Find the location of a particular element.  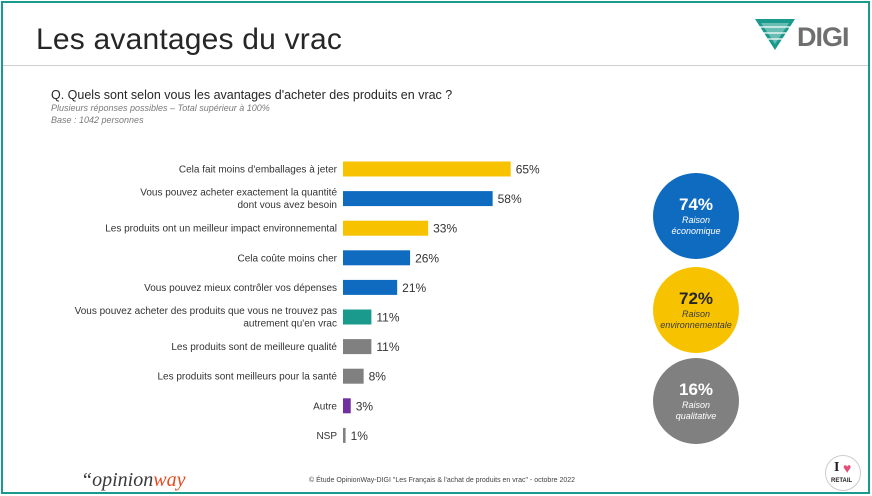

category-label-9-0: NSP is located at coordinates (326, 436).